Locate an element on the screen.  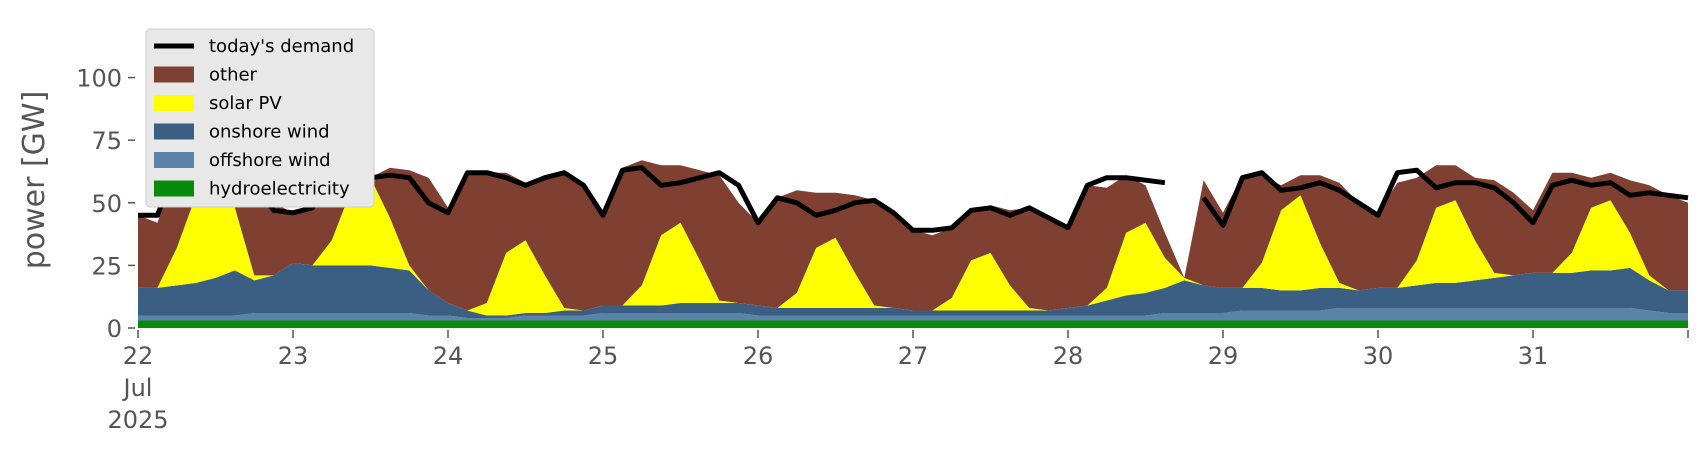
x-tick-label: 26 is located at coordinates (758, 356).